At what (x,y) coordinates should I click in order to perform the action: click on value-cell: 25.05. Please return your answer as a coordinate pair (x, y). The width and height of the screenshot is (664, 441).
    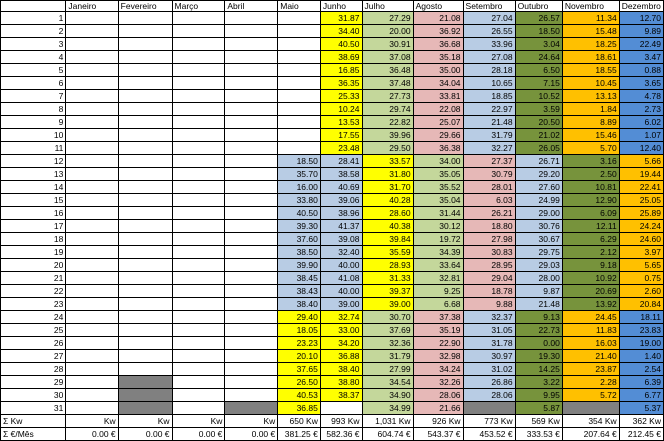
    Looking at the image, I should click on (641, 200).